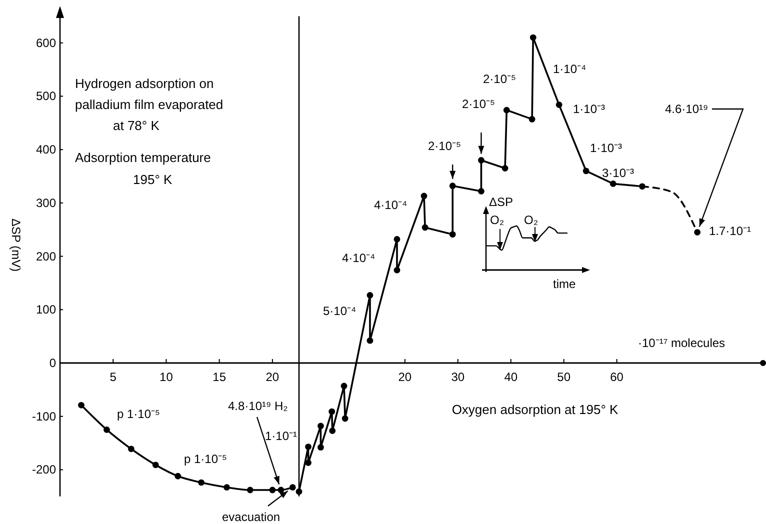  What do you see at coordinates (501, 202) in the screenshot?
I see `y-axis-title: ΔSP` at bounding box center [501, 202].